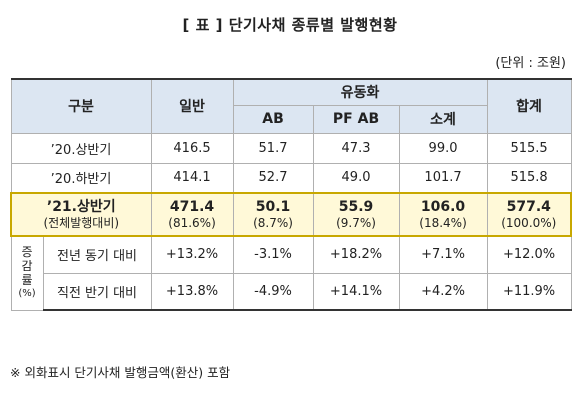  I want to click on table-row: ’20.하반기 414.1 52.7 49.0 101.7 515.8, so click(291, 178).